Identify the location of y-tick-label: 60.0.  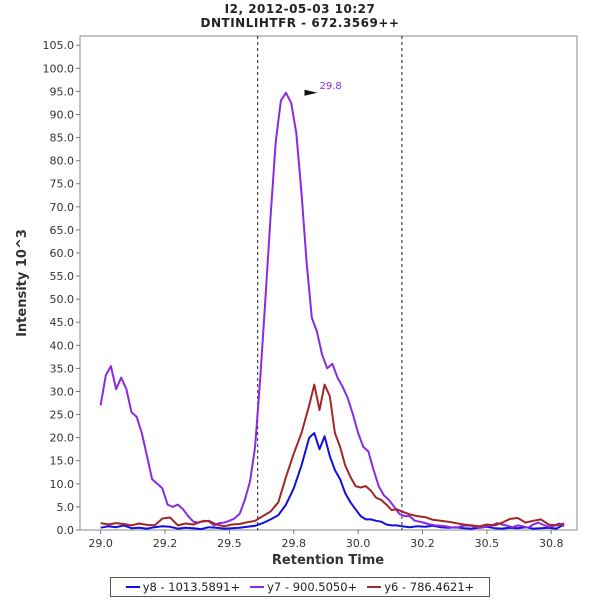
(62, 253).